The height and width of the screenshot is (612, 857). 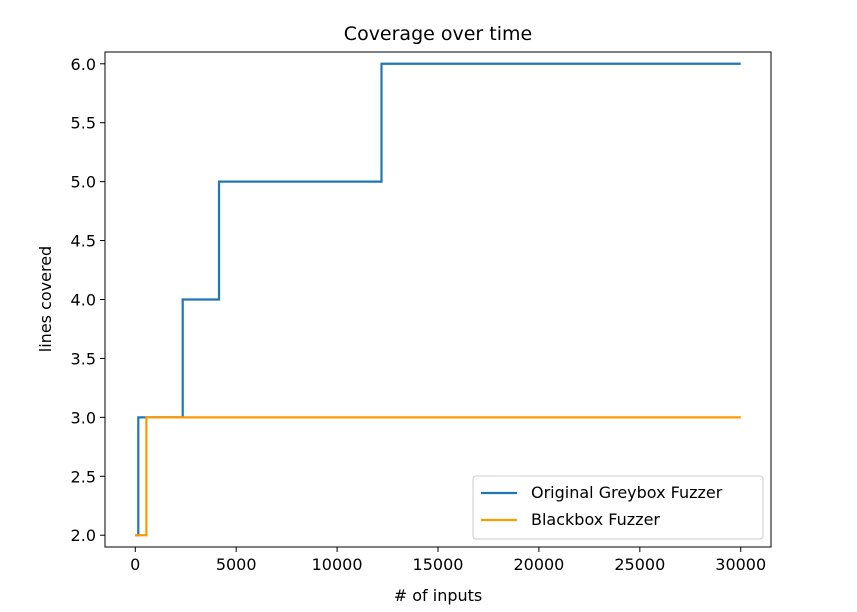 I want to click on x-tick-label: 5000, so click(x=236, y=564).